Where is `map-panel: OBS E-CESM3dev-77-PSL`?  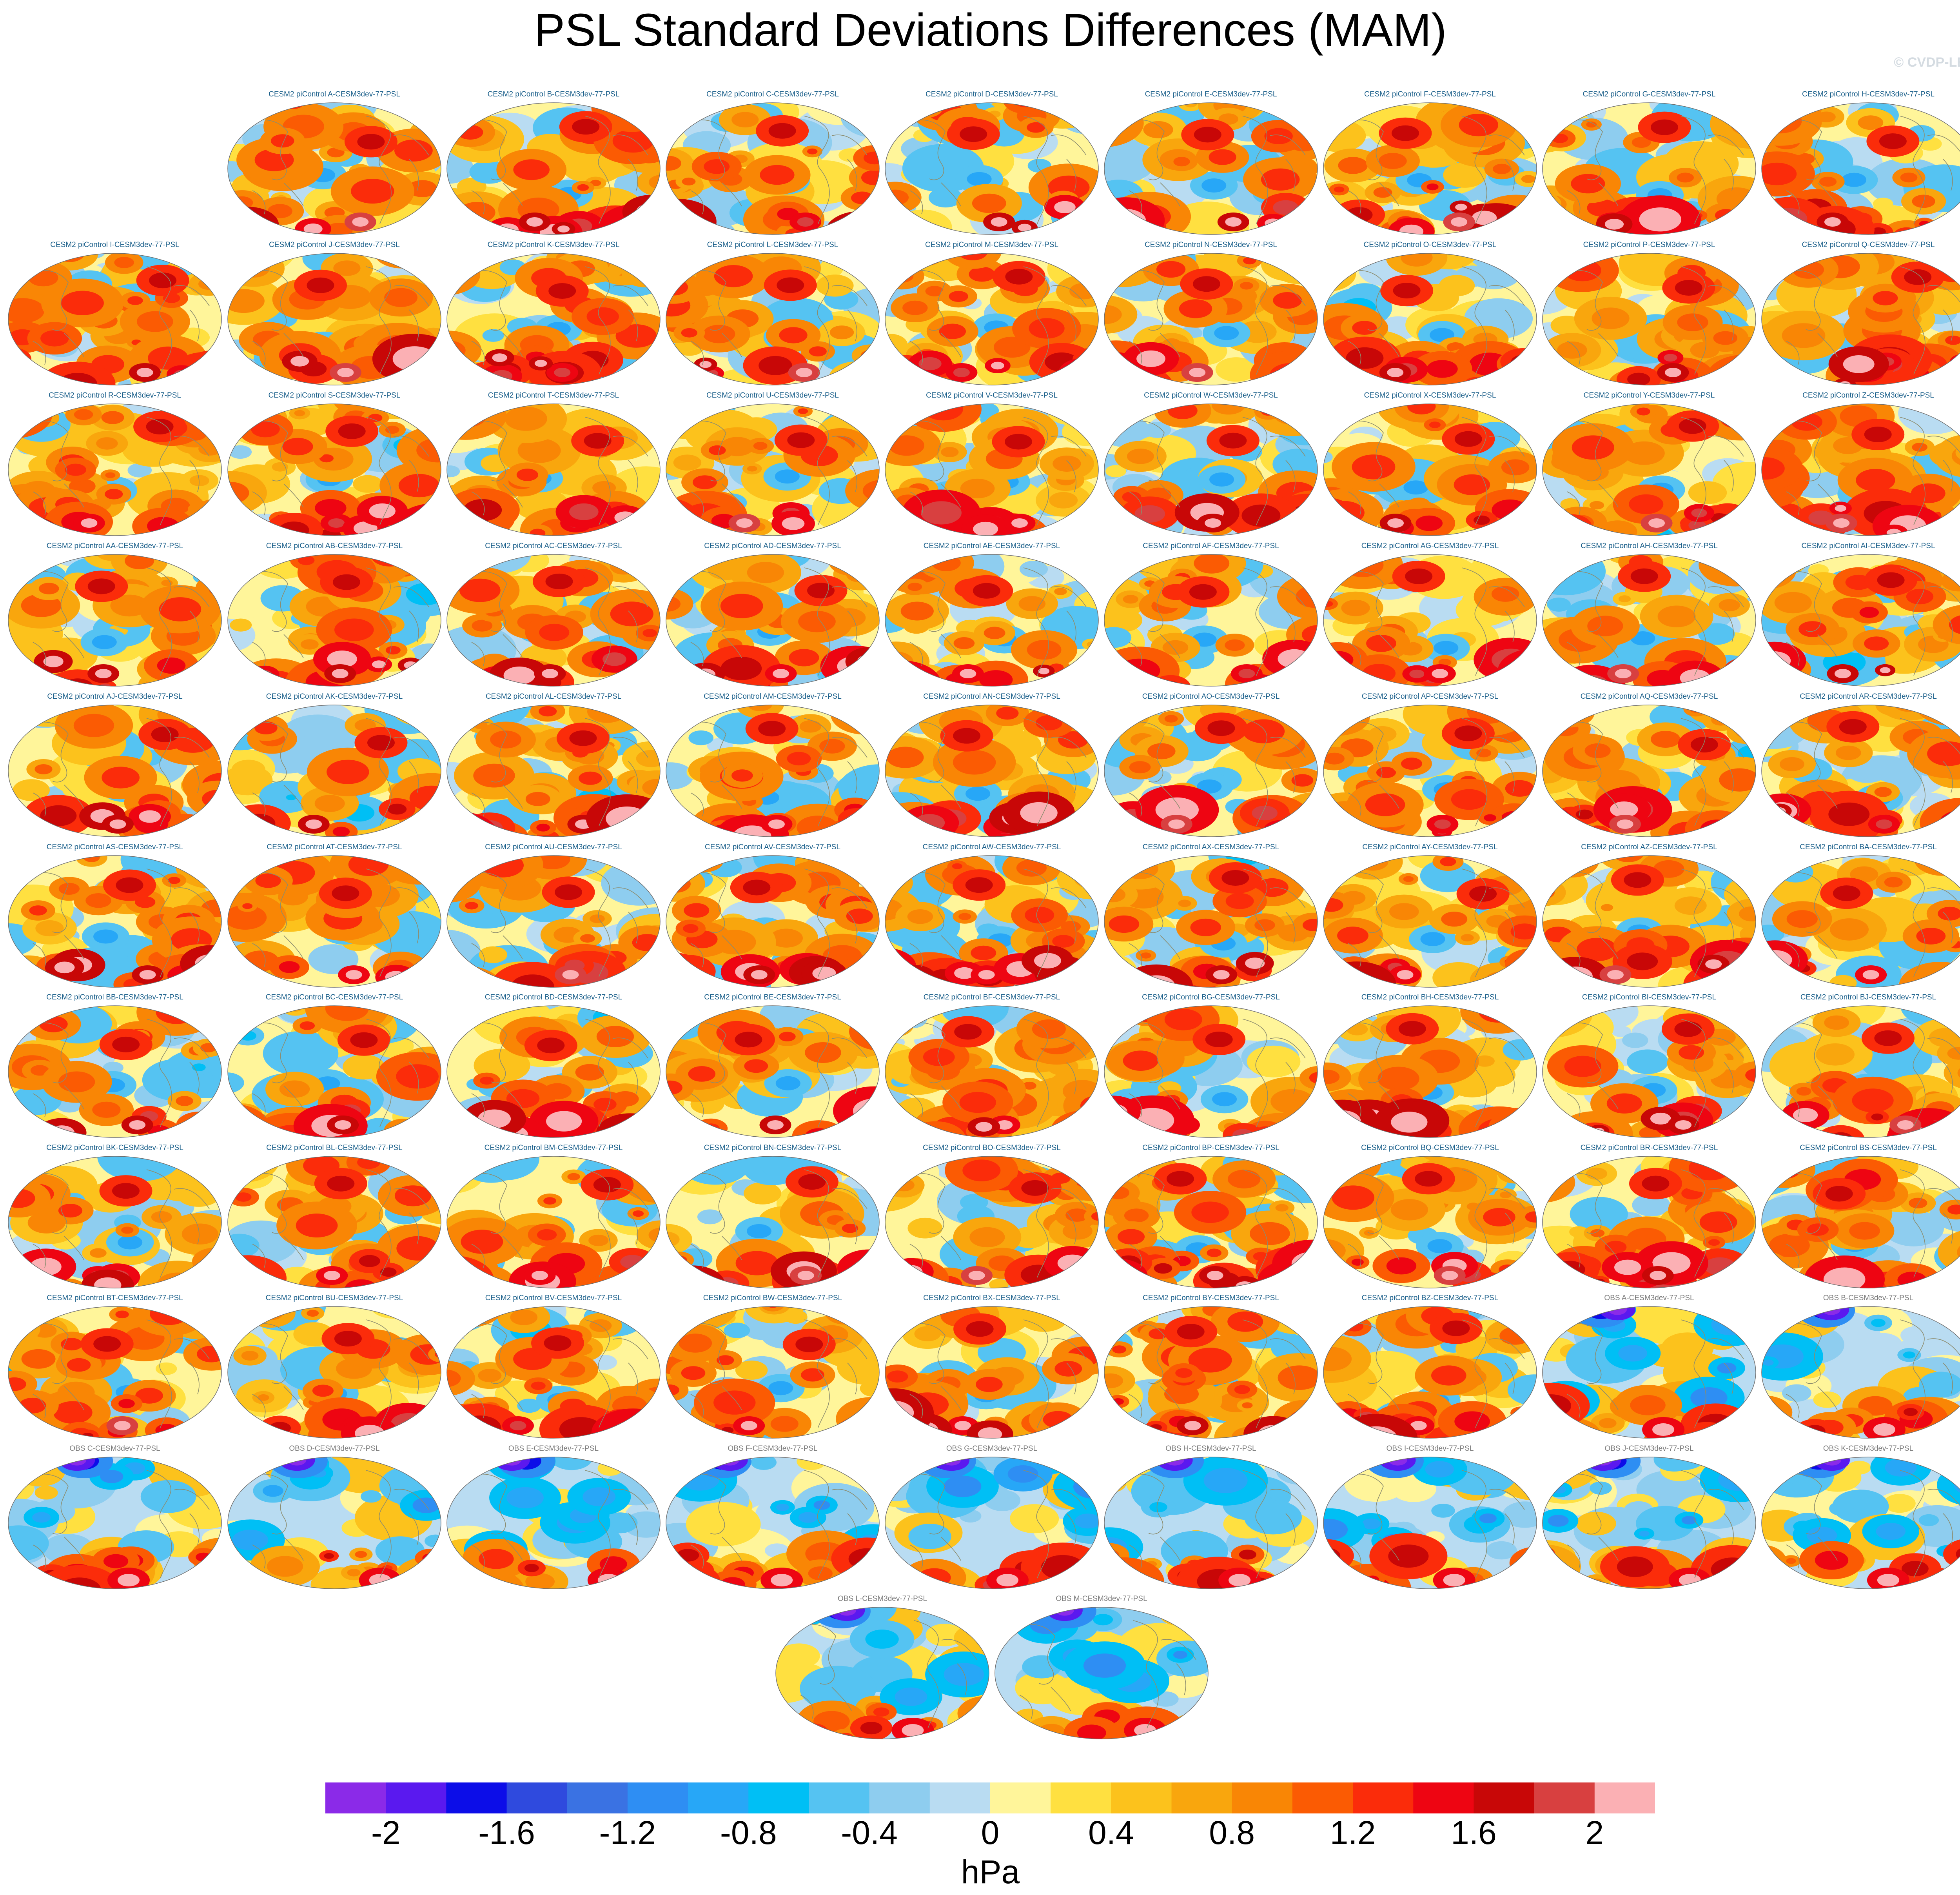
map-panel: OBS E-CESM3dev-77-PSL is located at coordinates (553, 1518).